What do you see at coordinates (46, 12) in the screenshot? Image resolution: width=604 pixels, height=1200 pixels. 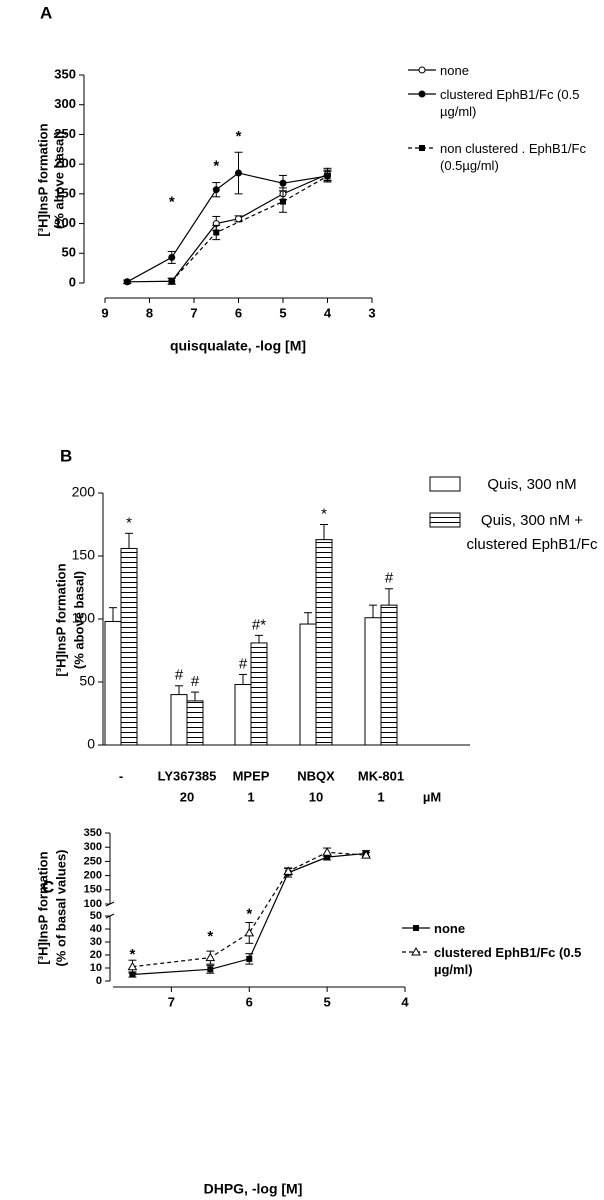 I see `panel-label: A` at bounding box center [46, 12].